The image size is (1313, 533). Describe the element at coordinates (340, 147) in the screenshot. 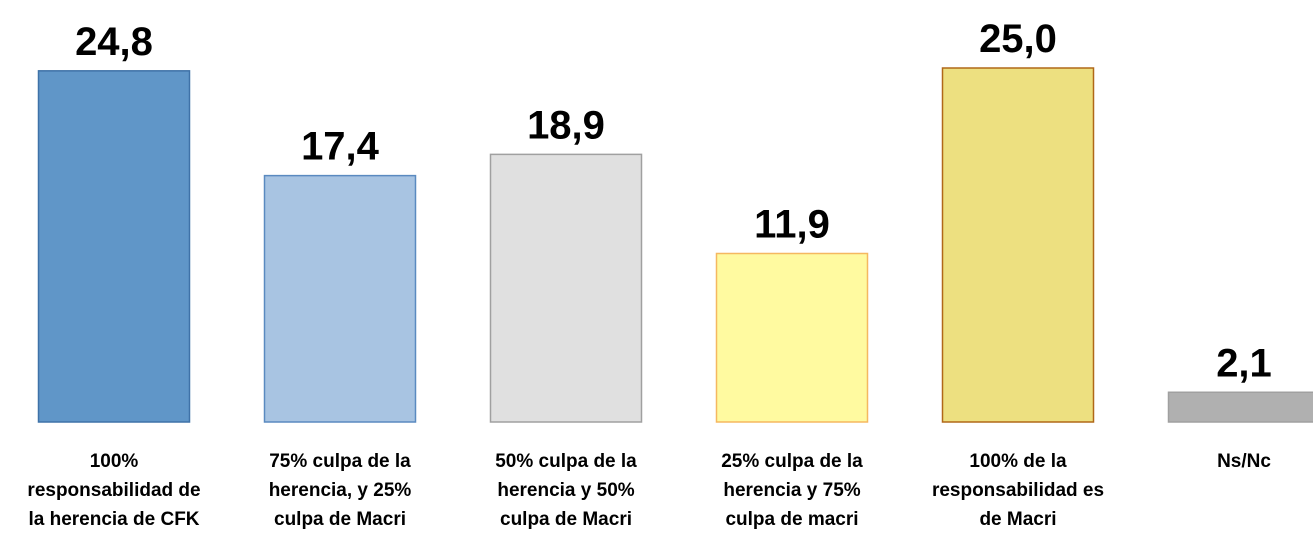

I see `value-label: 17,4` at that location.